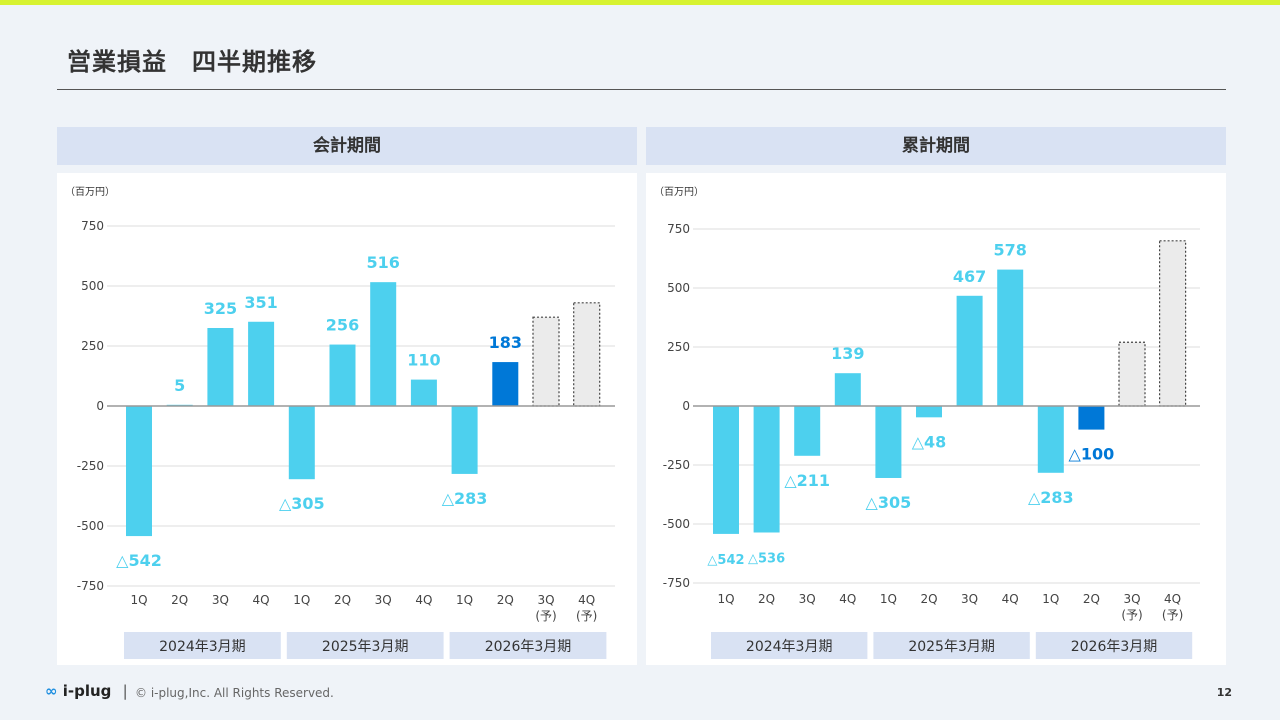  I want to click on data-label: △48, so click(929, 441).